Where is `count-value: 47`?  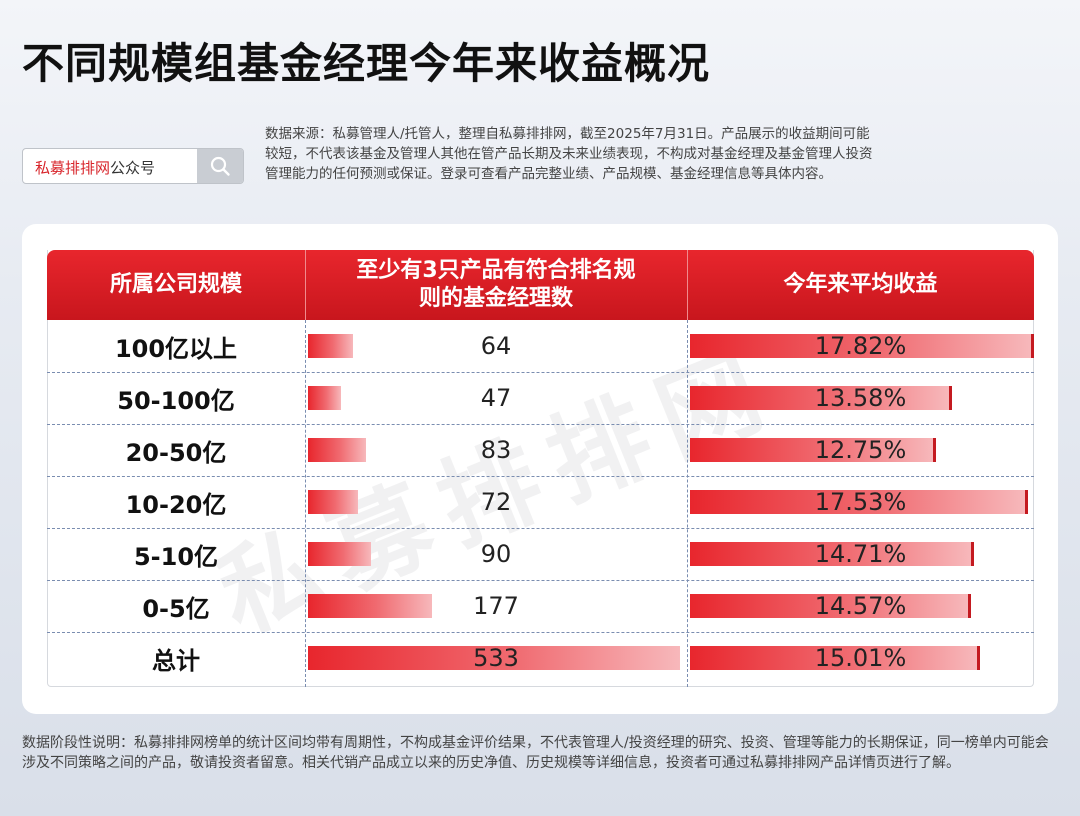 count-value: 47 is located at coordinates (496, 398).